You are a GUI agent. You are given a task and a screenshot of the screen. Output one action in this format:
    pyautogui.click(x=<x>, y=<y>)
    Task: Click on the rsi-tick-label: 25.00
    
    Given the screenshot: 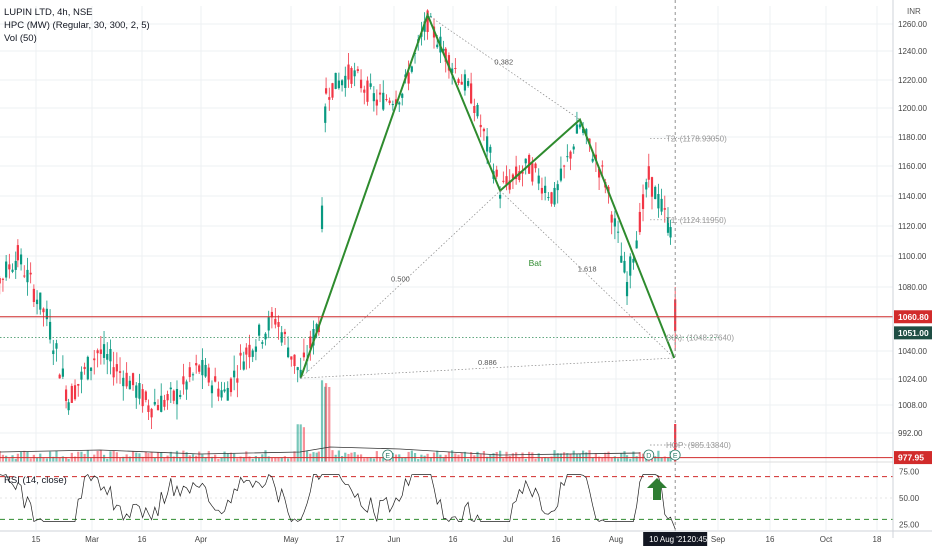 What is the action you would take?
    pyautogui.click(x=909, y=525)
    